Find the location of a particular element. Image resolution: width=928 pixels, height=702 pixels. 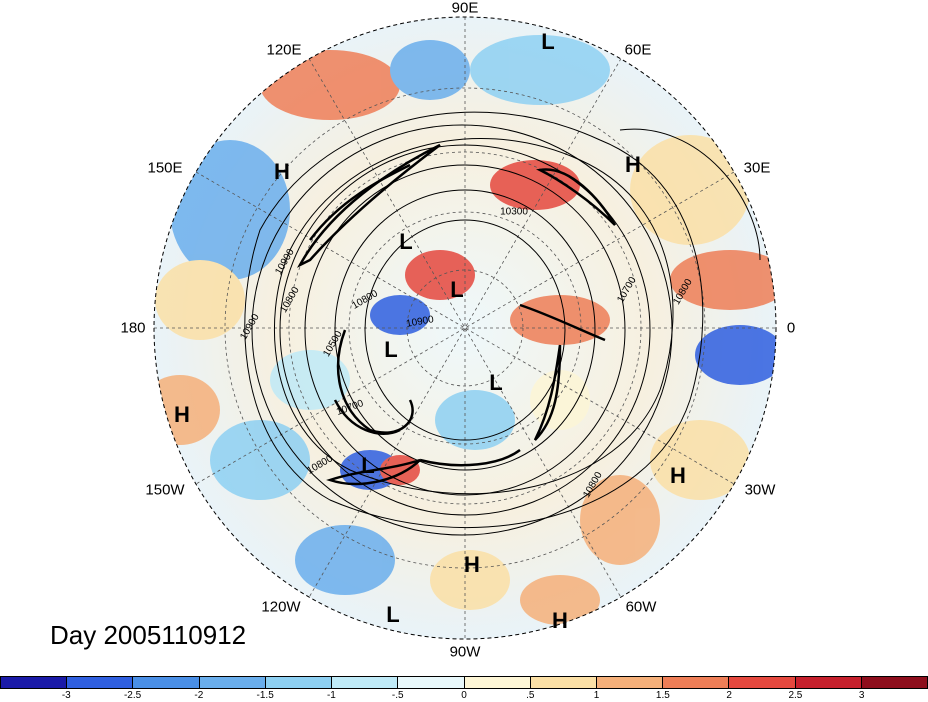

lon-label-120w: 120W is located at coordinates (281, 607).